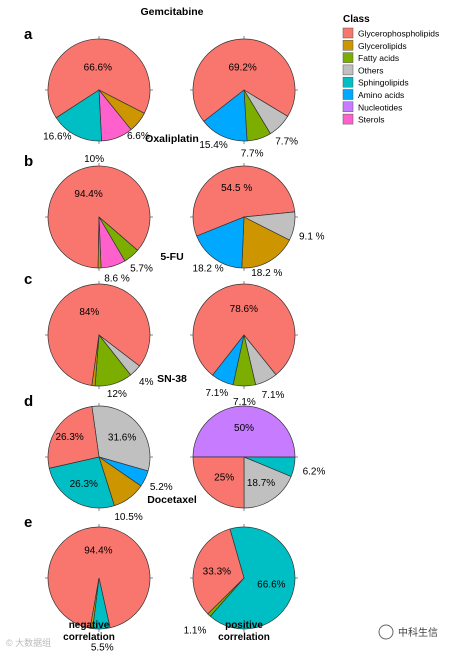 This screenshot has height=652, width=457. I want to click on pie-c-negative, so click(99, 335).